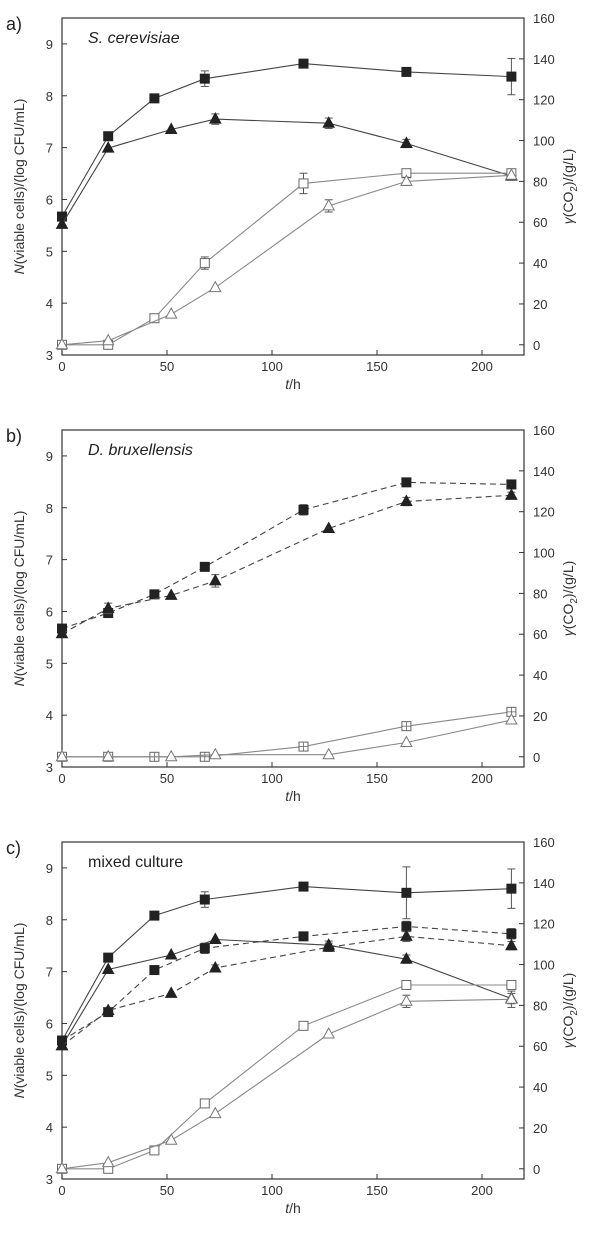 Image resolution: width=589 pixels, height=1242 pixels. I want to click on x-tick-label: 100, so click(272, 778).